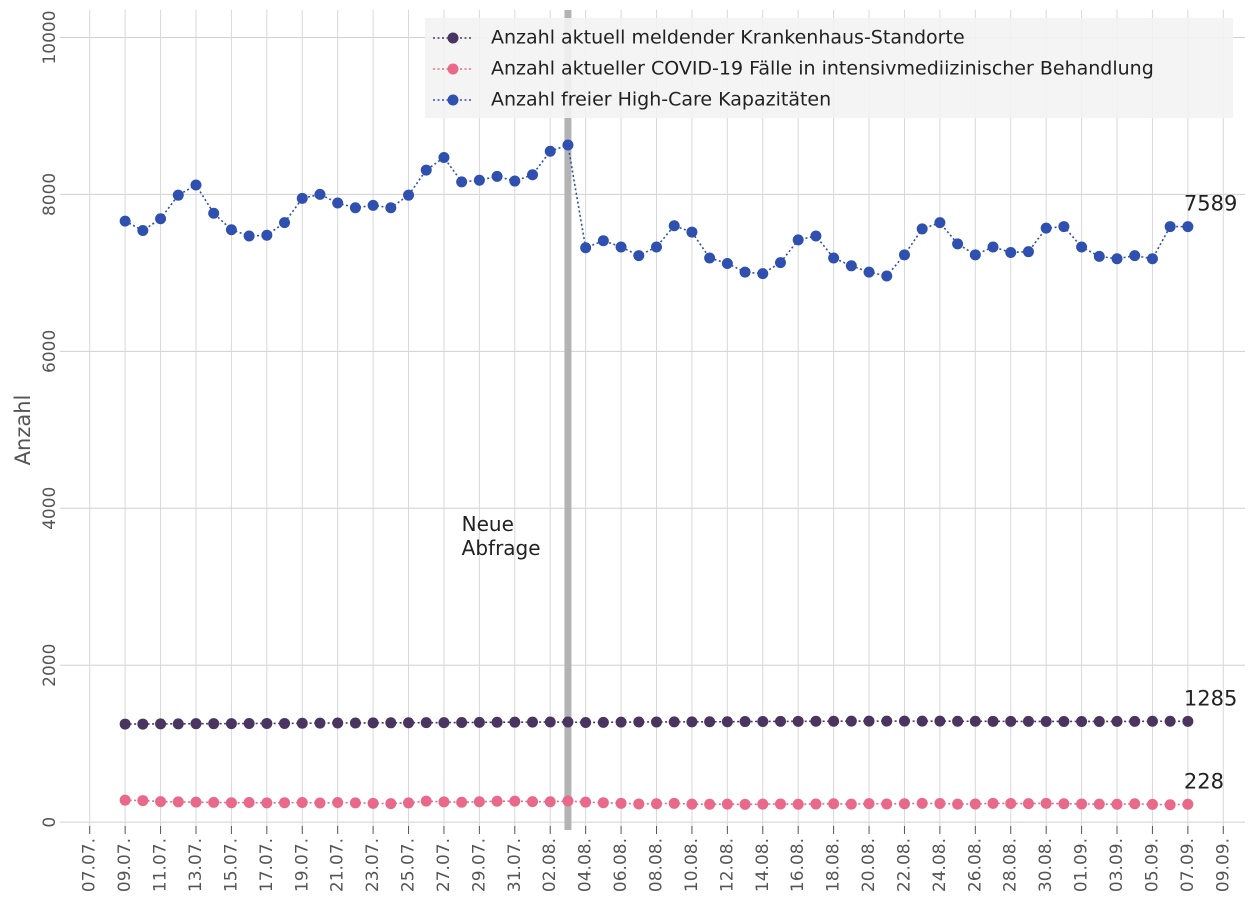 The height and width of the screenshot is (898, 1252). What do you see at coordinates (940, 865) in the screenshot?
I see `x-tick-label: 24.08.` at bounding box center [940, 865].